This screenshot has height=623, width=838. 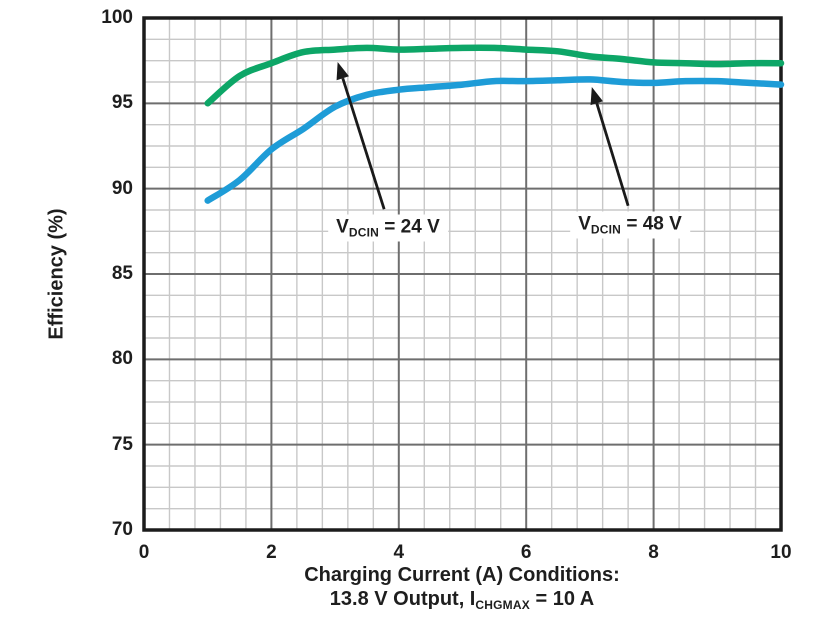 I want to click on x-tick-label-8: 8, so click(x=653, y=552).